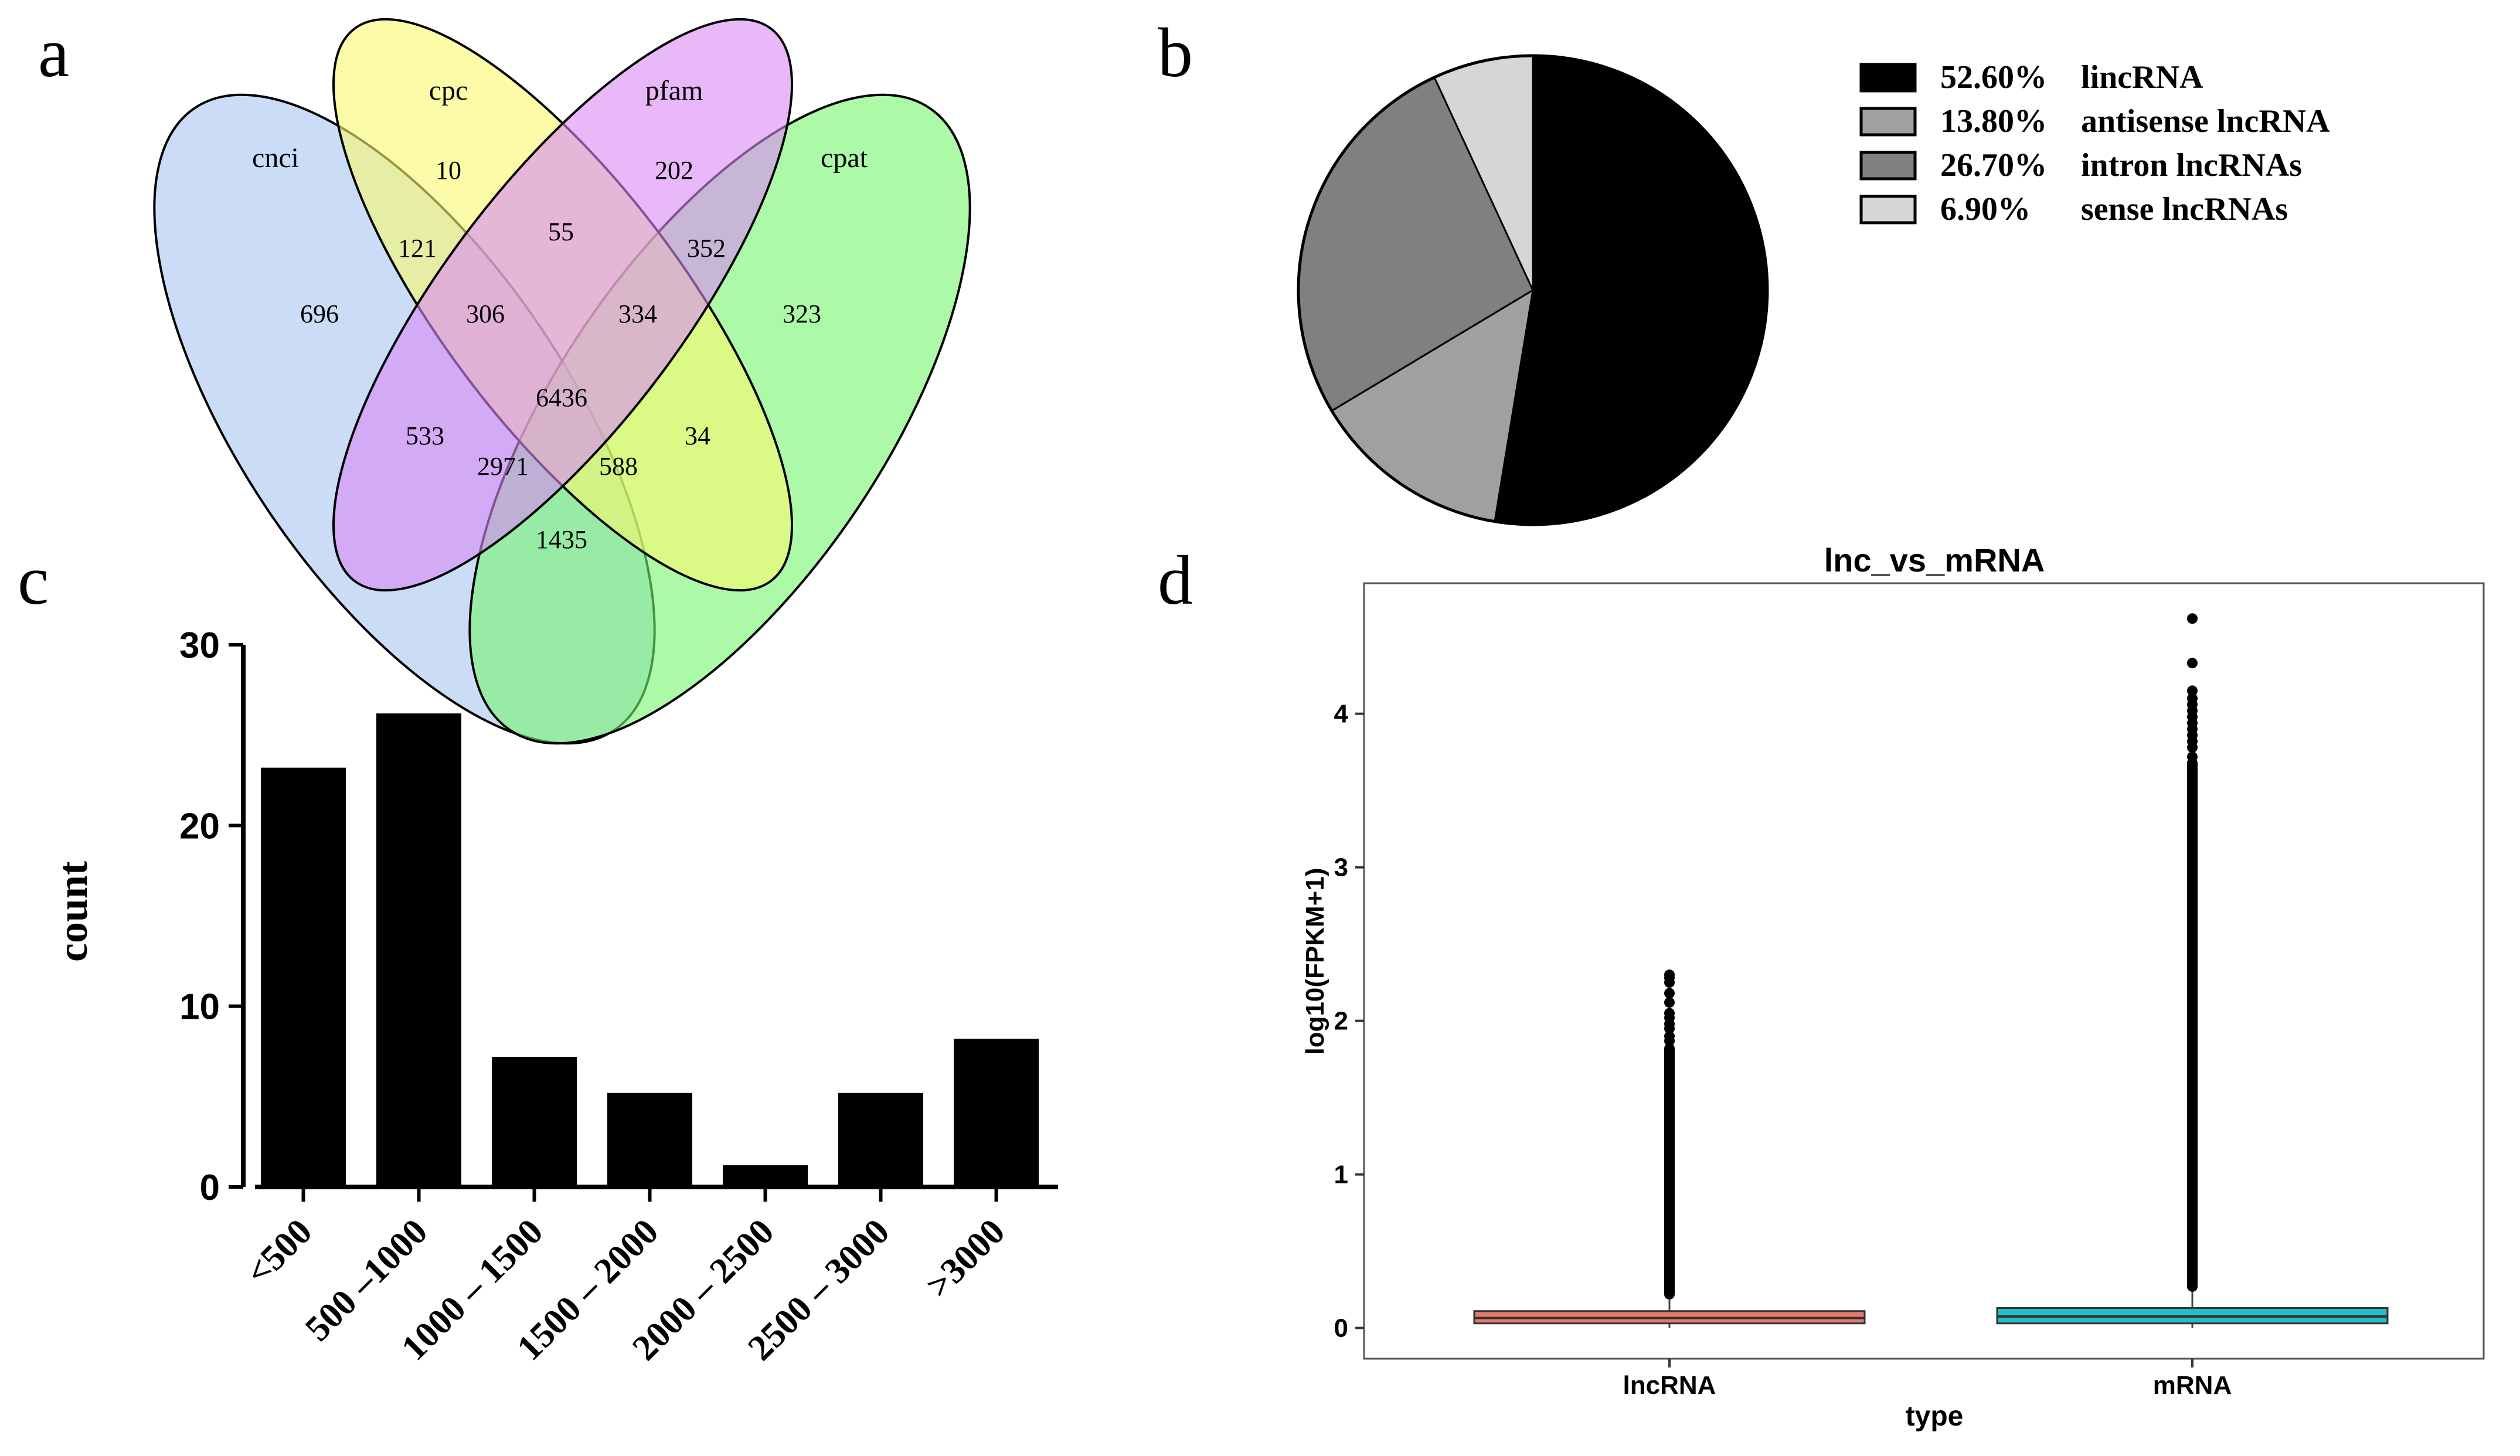 The width and height of the screenshot is (2520, 1456). What do you see at coordinates (425, 435) in the screenshot?
I see `venn-region-count: 533` at bounding box center [425, 435].